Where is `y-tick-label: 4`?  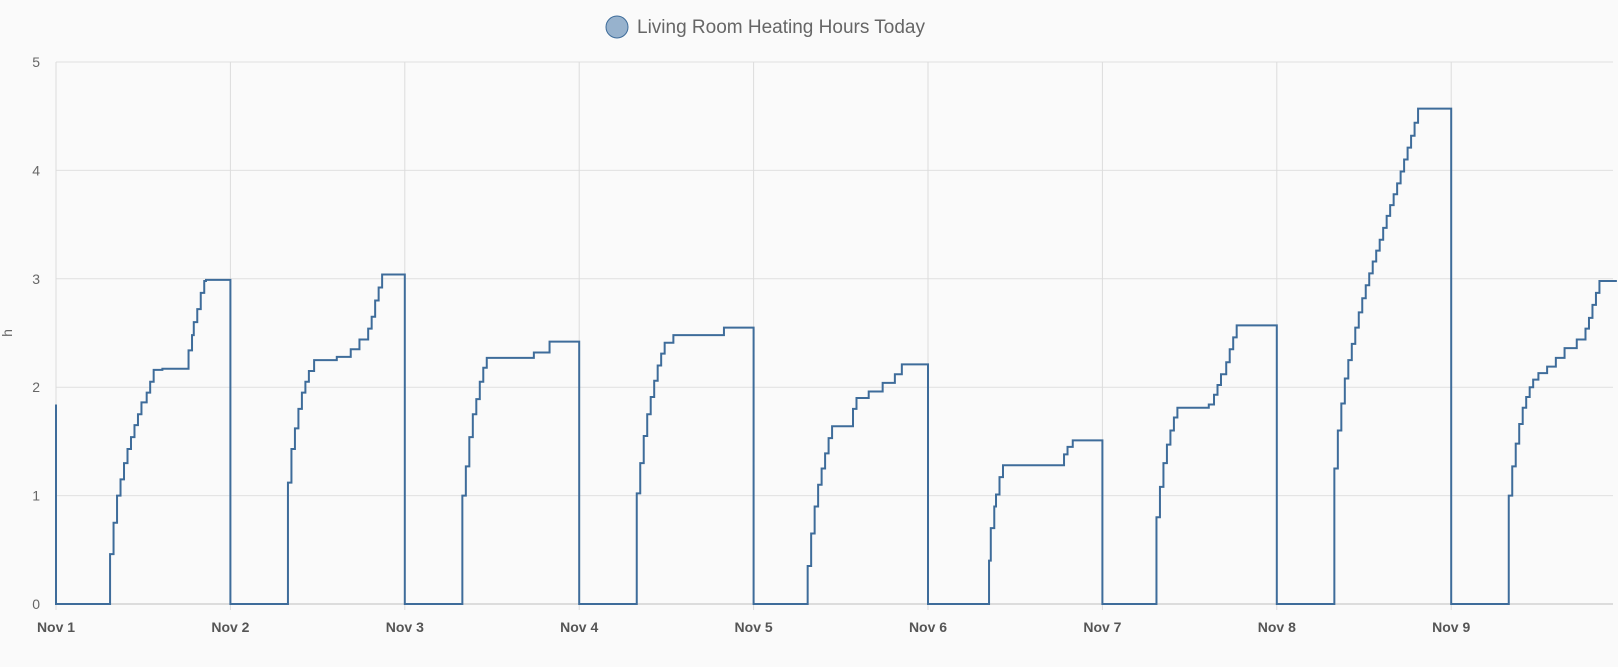
y-tick-label: 4 is located at coordinates (36, 170).